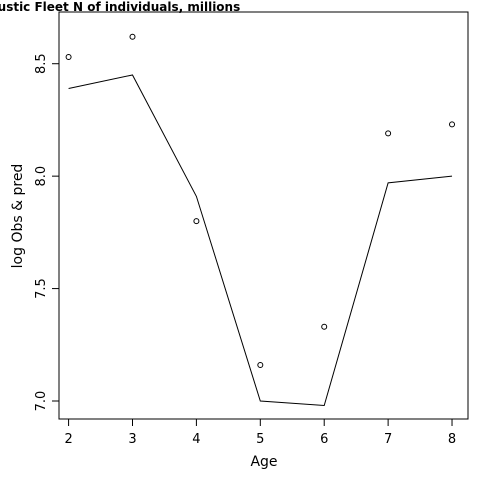 The image size is (480, 484). I want to click on y-axis: 7.0 7.5 8.0 8.5, so click(46, 232).